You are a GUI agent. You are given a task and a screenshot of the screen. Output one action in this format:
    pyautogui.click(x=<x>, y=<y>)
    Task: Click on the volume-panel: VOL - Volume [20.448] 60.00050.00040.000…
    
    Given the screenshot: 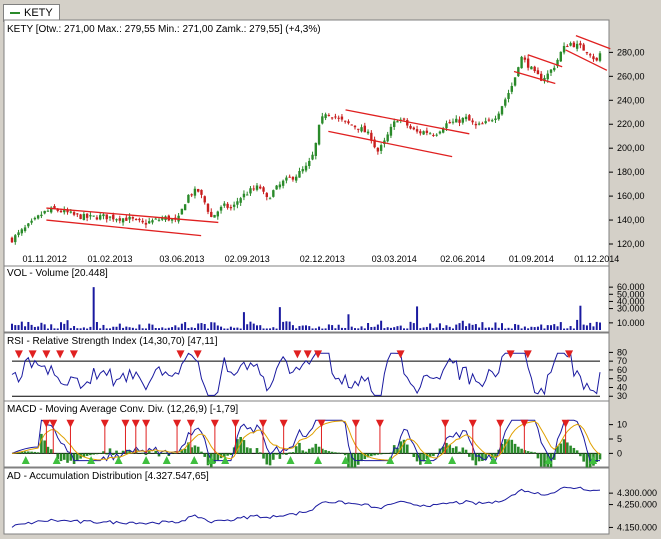 What is the action you would take?
    pyautogui.click(x=324, y=299)
    